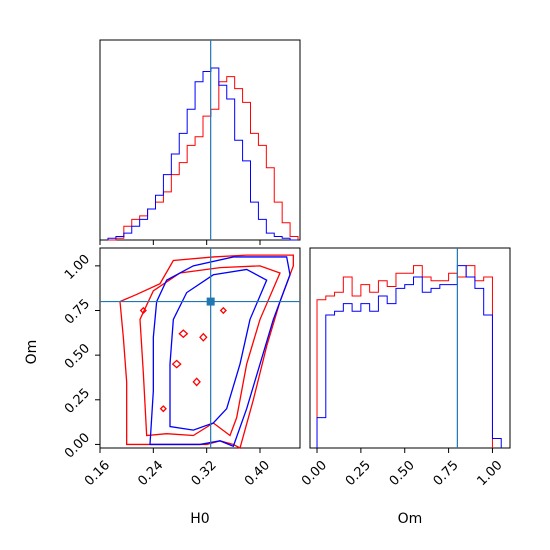 The height and width of the screenshot is (550, 550). I want to click on om-histogram, so click(409, 348).